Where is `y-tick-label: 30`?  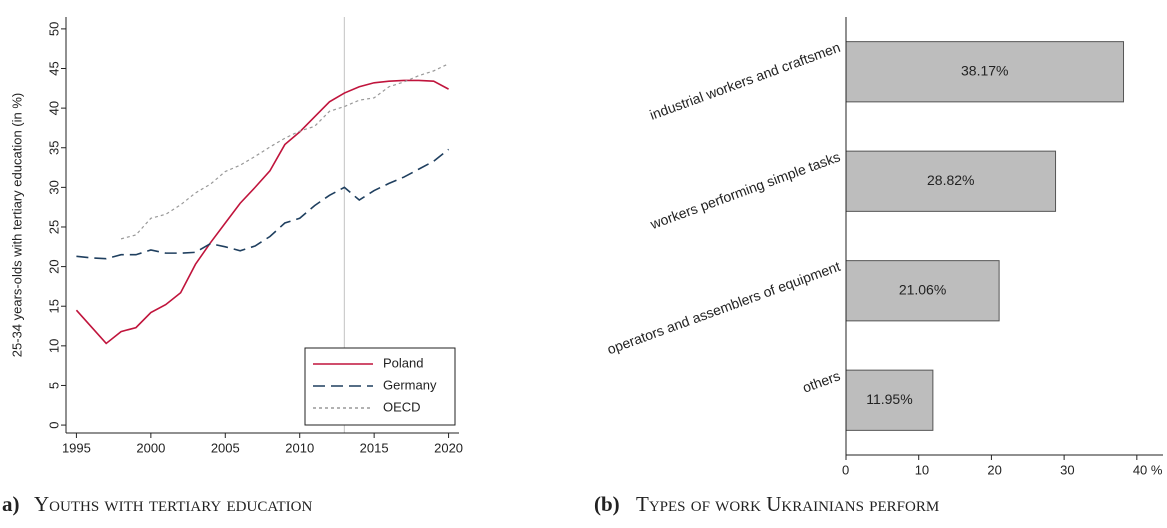
y-tick-label: 30 is located at coordinates (53, 187).